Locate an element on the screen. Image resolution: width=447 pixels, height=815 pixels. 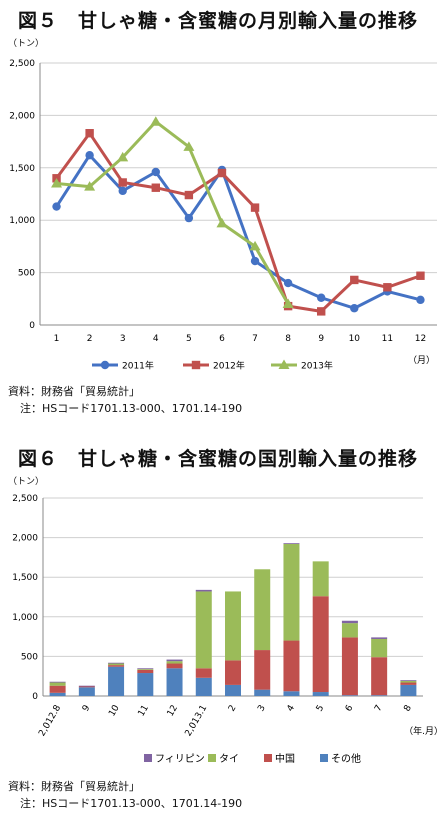
legend-label: 中国 is located at coordinates (285, 758).